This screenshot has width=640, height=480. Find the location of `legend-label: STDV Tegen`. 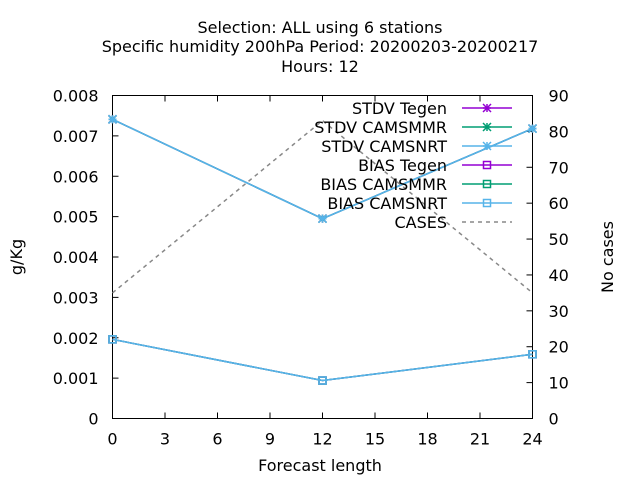

legend-label: STDV Tegen is located at coordinates (399, 108).